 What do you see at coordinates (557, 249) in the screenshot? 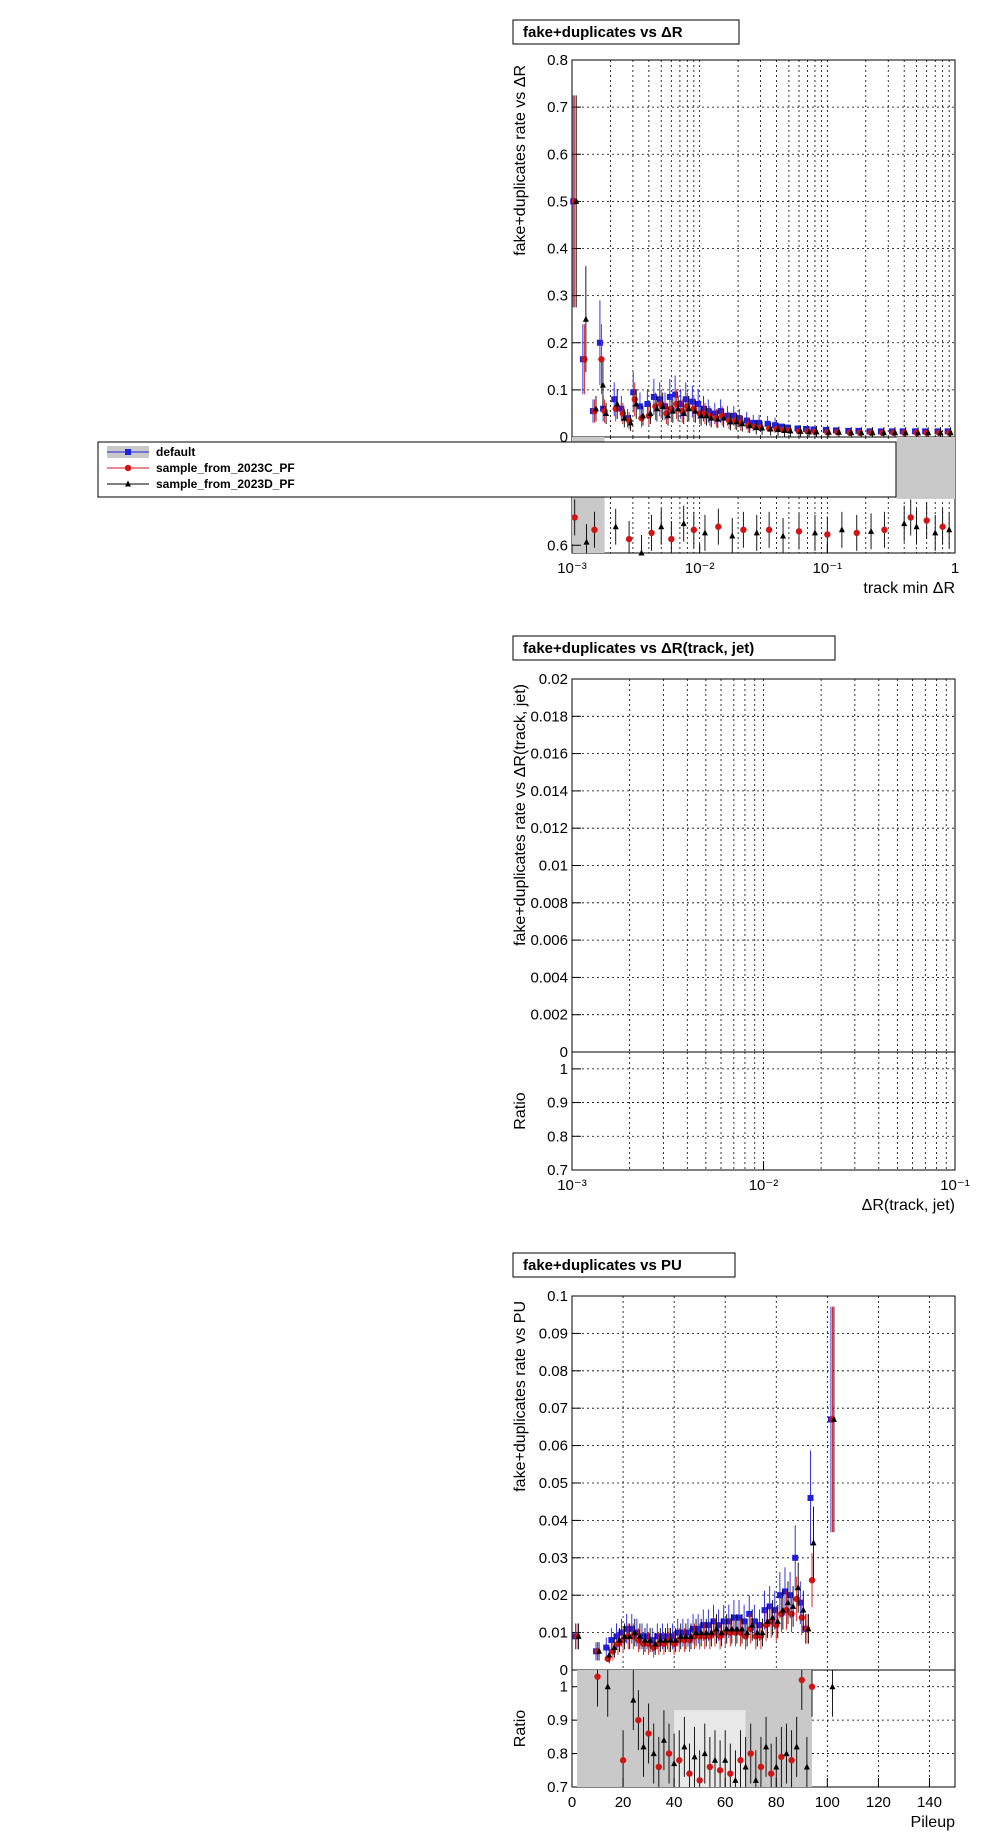
I see `y-tick-label: 0.4` at bounding box center [557, 249].